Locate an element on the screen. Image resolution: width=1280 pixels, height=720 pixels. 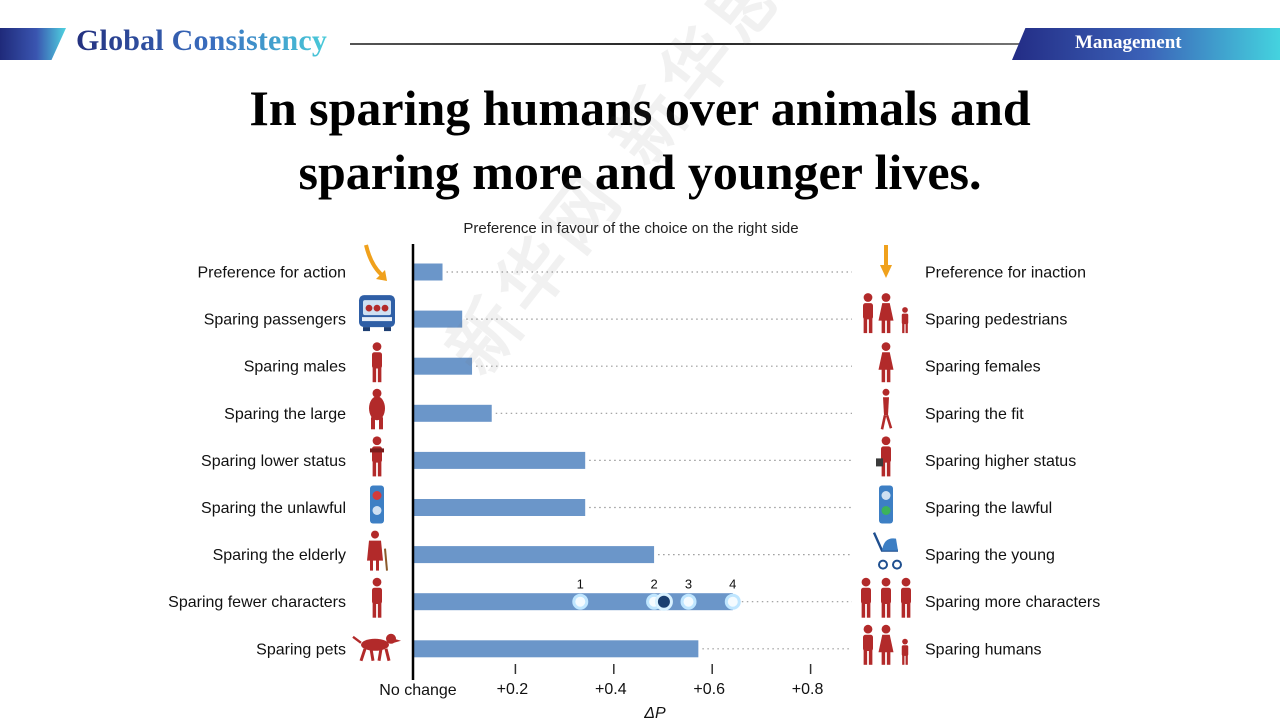
stroller-icon is located at coordinates (887, 551).